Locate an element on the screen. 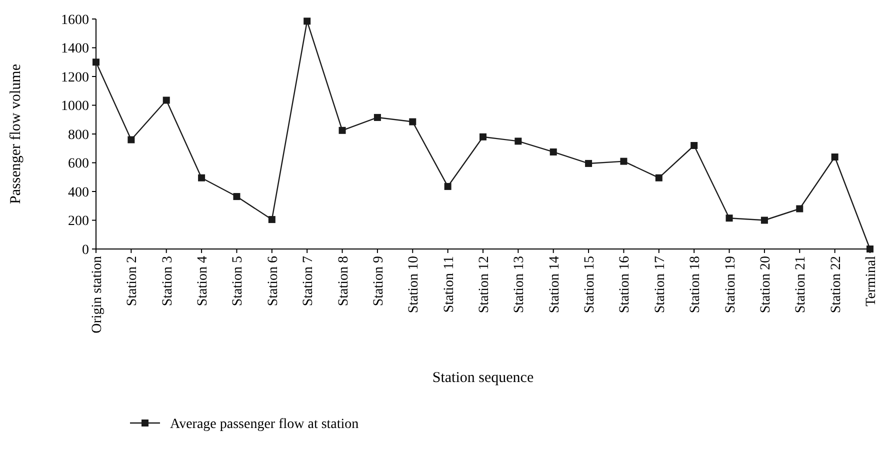  x-tick-label: Station 8 is located at coordinates (344, 281).